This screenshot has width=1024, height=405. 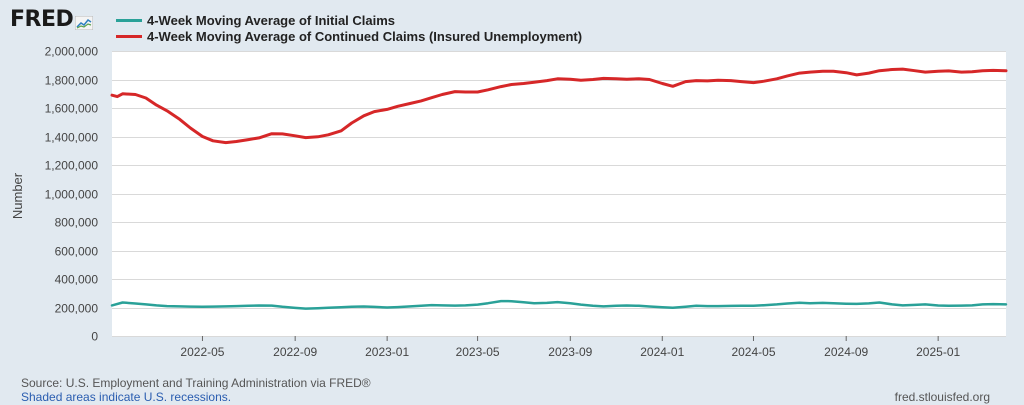 I want to click on y-tick-label: 1,400,000, so click(x=72, y=138).